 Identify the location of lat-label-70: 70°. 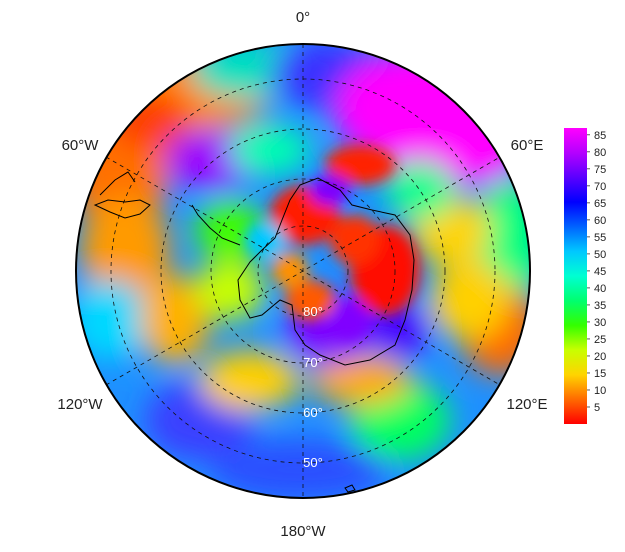
(313, 362).